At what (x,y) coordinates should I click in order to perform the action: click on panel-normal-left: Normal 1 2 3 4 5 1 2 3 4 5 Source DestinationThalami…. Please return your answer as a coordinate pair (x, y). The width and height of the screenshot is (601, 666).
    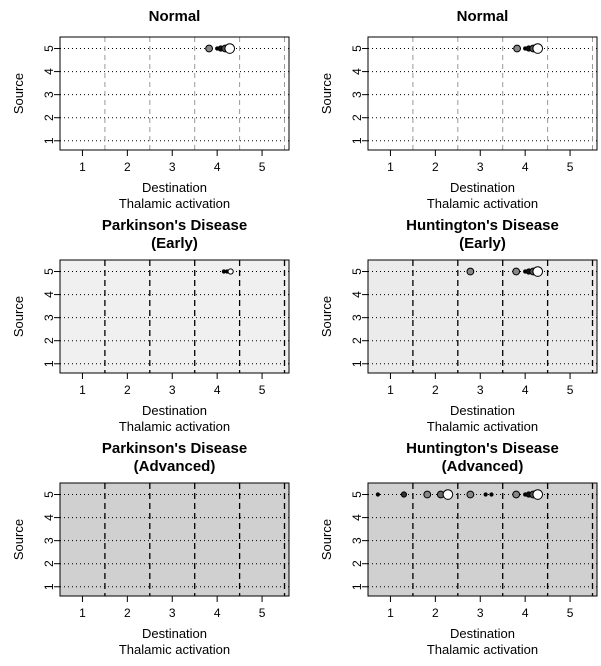
    Looking at the image, I should click on (150, 109).